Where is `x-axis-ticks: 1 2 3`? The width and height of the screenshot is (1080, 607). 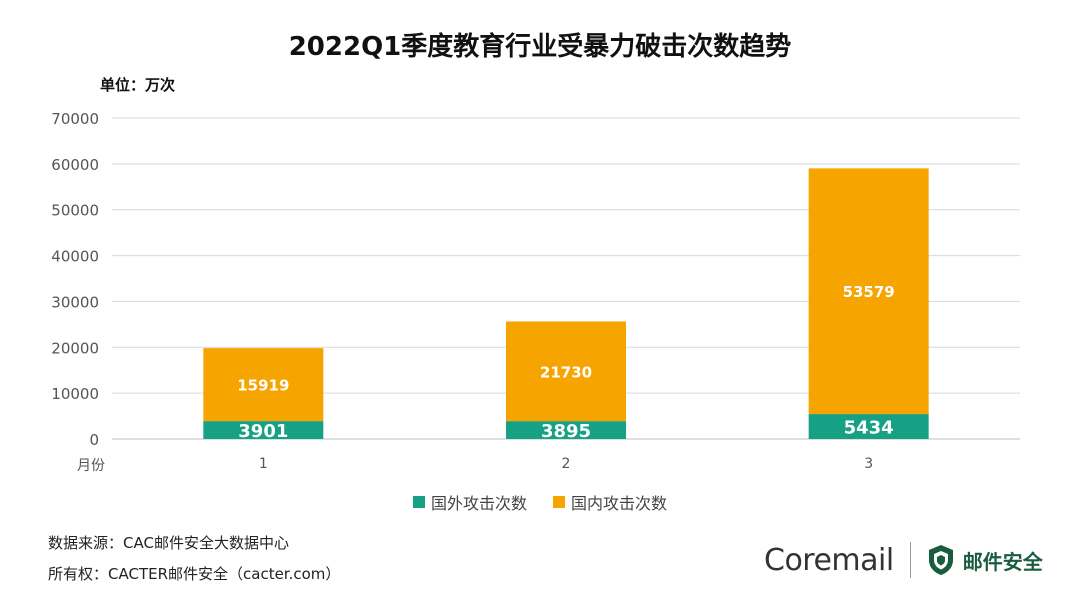 x-axis-ticks: 1 2 3 is located at coordinates (566, 464).